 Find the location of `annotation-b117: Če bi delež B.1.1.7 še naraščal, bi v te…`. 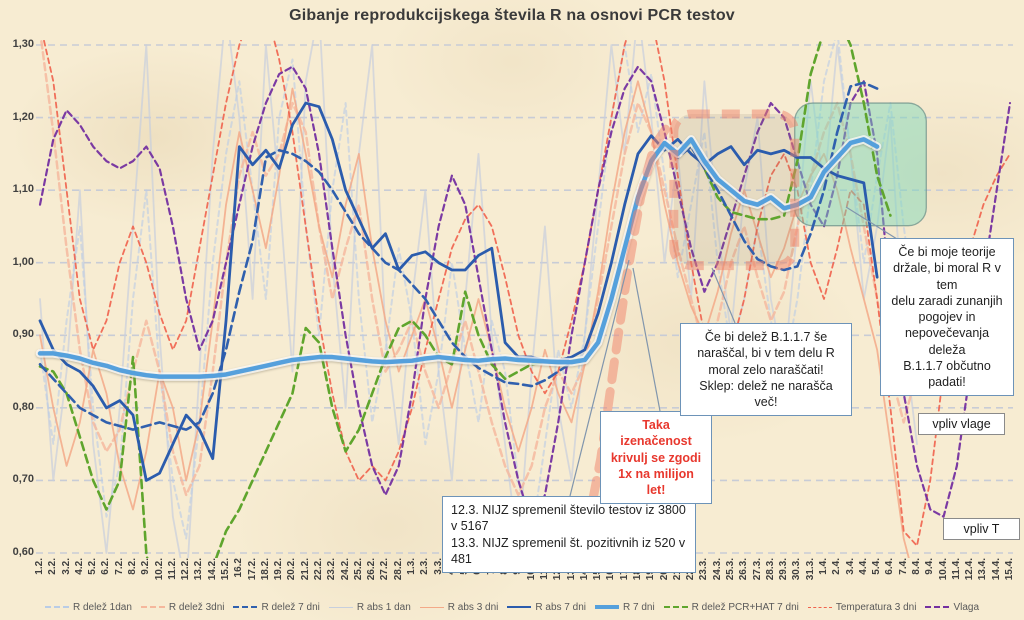

annotation-b117: Če bi delež B.1.1.7 še naraščal, bi v te… is located at coordinates (766, 370).